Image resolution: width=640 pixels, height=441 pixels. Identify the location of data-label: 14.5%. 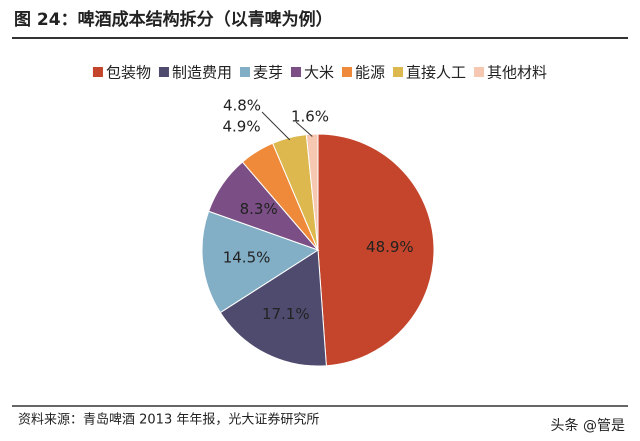
(247, 258).